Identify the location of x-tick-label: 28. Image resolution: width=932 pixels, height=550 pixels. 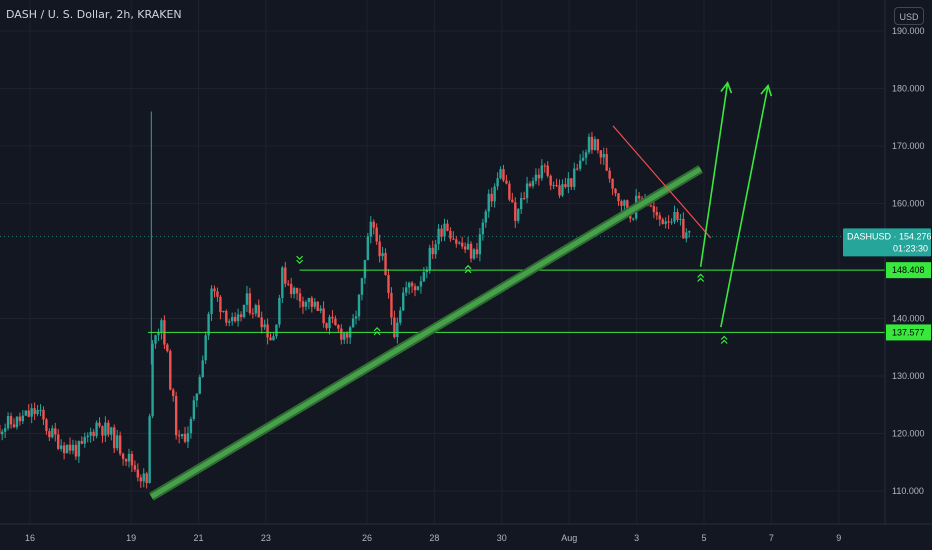
(434, 538).